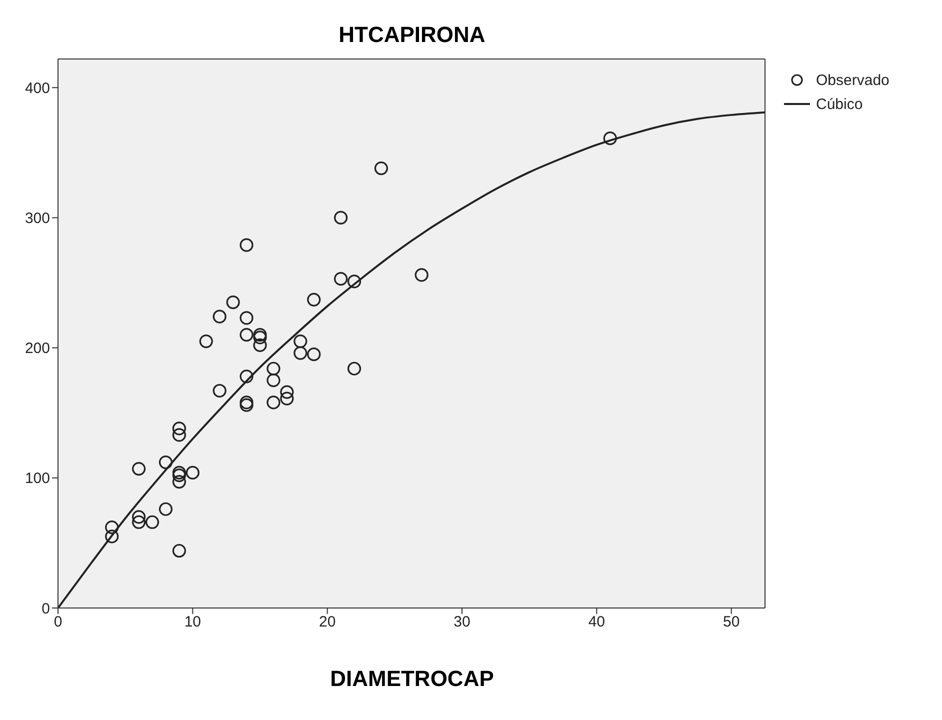 The height and width of the screenshot is (720, 942). Describe the element at coordinates (853, 80) in the screenshot. I see `legend-label: Observado` at that location.